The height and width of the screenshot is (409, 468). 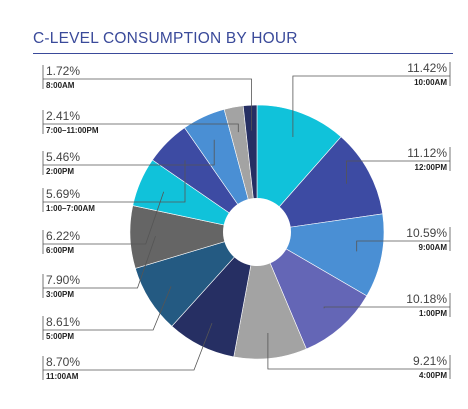 I want to click on slice-time-label-4: 4:00PM, so click(x=433, y=375).